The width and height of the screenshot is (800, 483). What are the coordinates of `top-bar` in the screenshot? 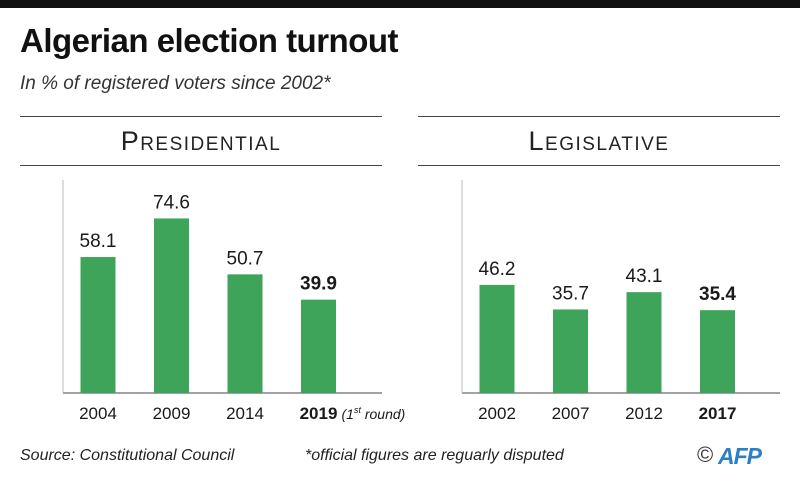 It's located at (400, 4).